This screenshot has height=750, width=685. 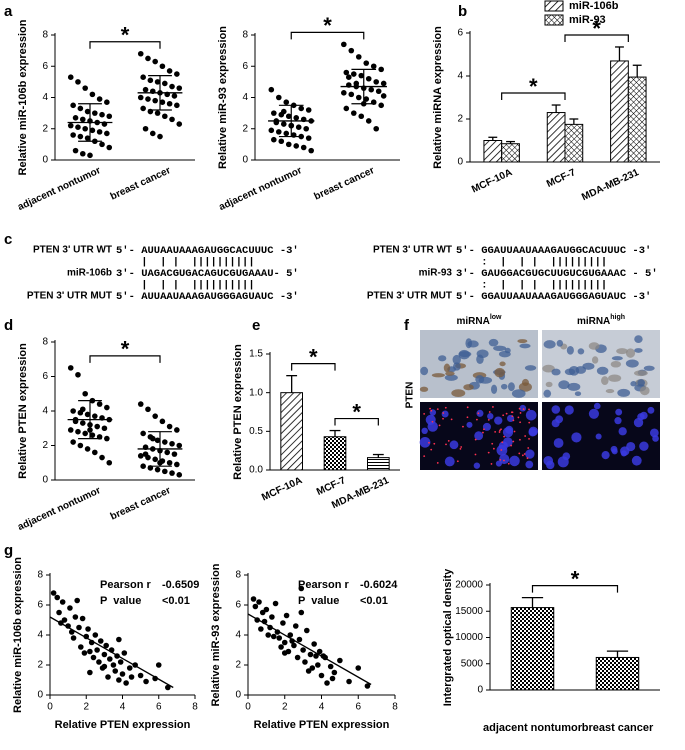 What do you see at coordinates (356, 421) in the screenshot?
I see `significance-bracket` at bounding box center [356, 421].